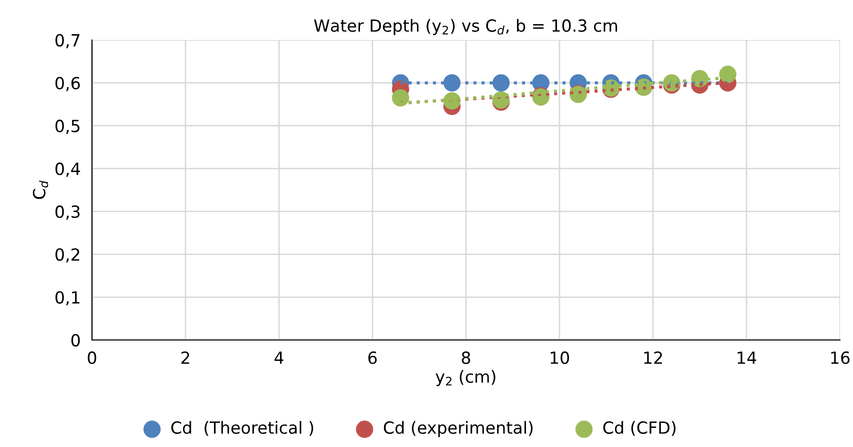  Describe the element at coordinates (559, 357) in the screenshot. I see `x-tick-label: 10` at that location.